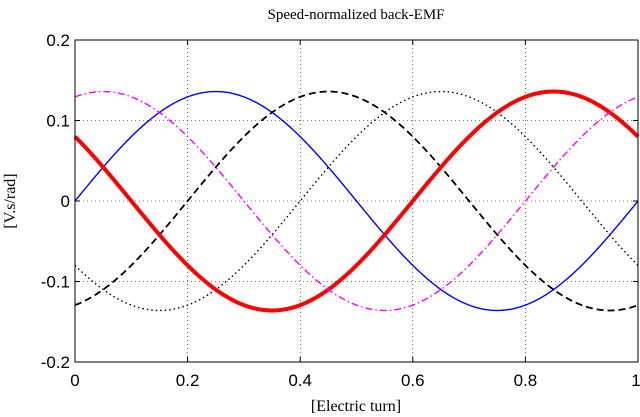 This screenshot has width=640, height=417. Describe the element at coordinates (188, 380) in the screenshot. I see `x-tick-label: 0.2` at that location.